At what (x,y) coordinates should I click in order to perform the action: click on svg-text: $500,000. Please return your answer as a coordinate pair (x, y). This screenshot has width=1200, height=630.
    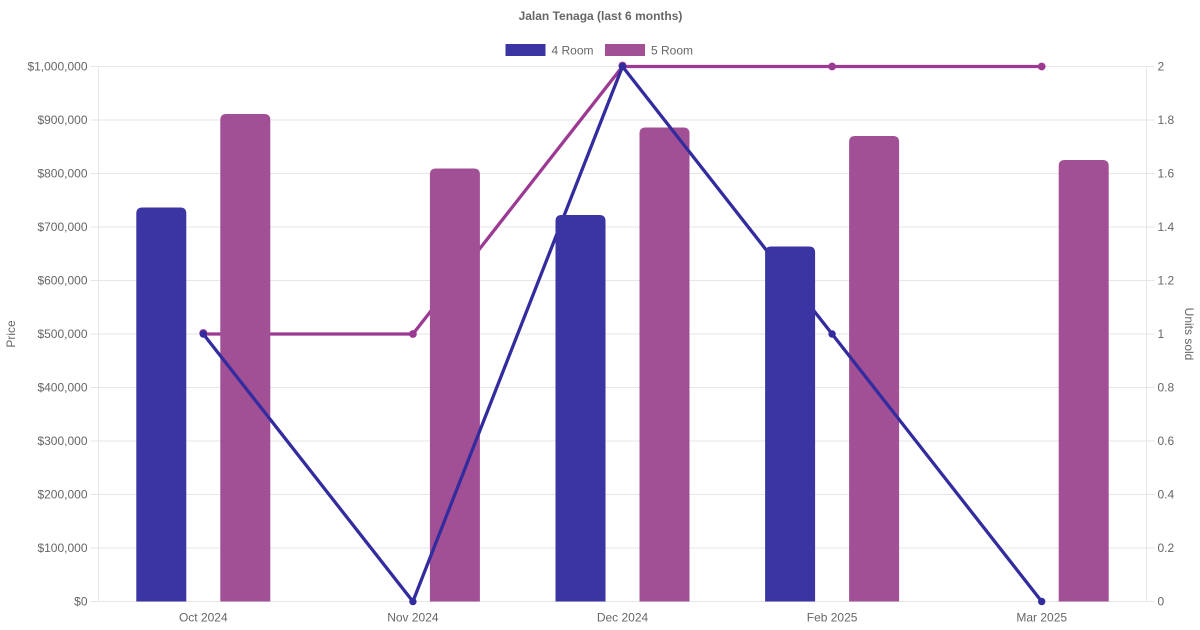
    Looking at the image, I should click on (62, 334).